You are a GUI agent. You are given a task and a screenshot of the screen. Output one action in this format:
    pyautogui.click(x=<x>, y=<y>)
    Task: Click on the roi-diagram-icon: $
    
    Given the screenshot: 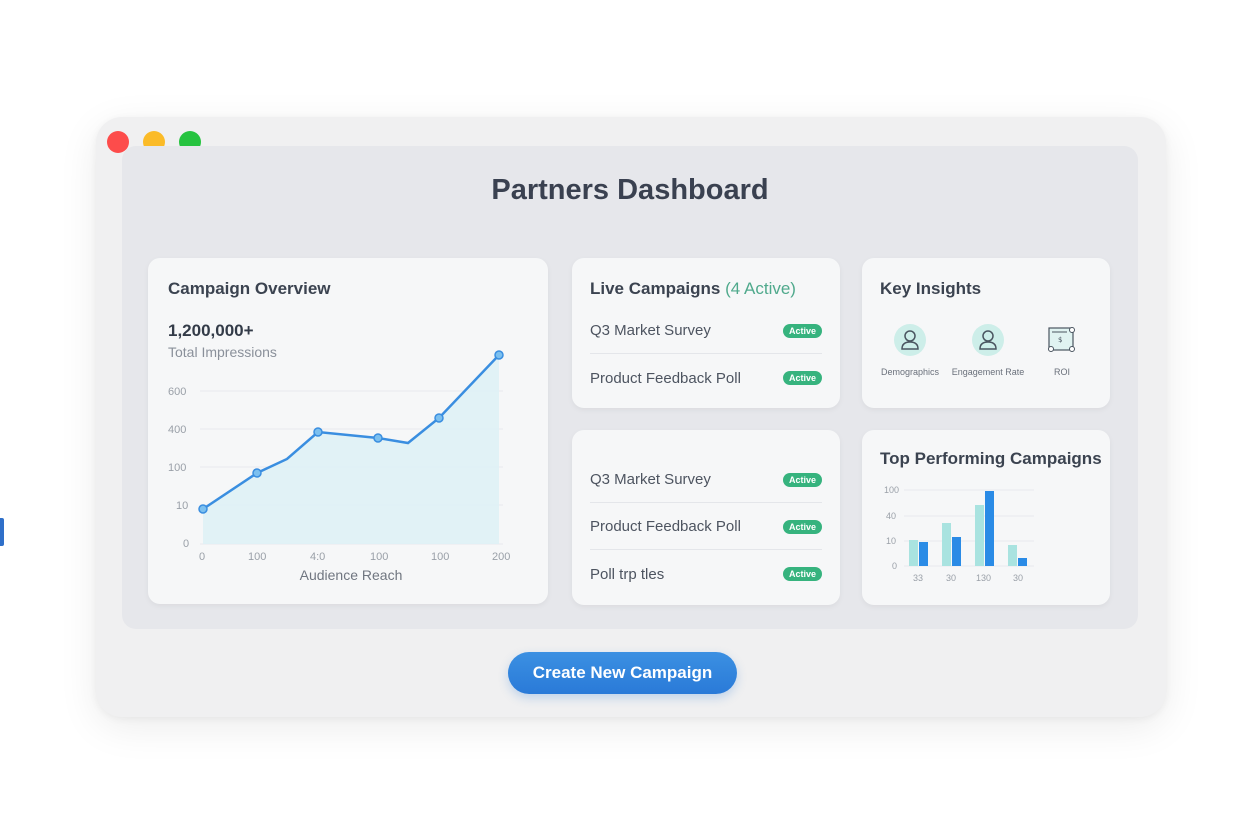 What is the action you would take?
    pyautogui.click(x=1062, y=340)
    